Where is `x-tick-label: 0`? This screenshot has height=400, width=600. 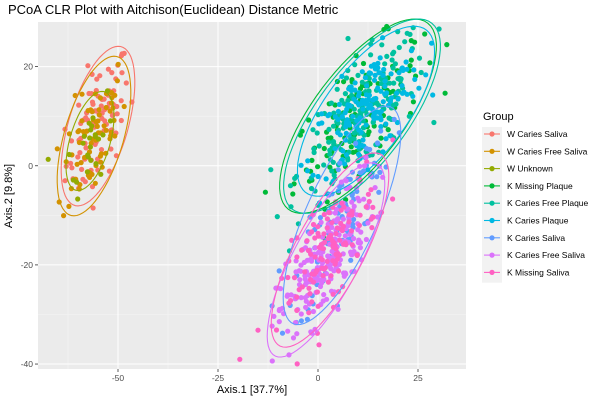
x-tick-label: 0 is located at coordinates (318, 378).